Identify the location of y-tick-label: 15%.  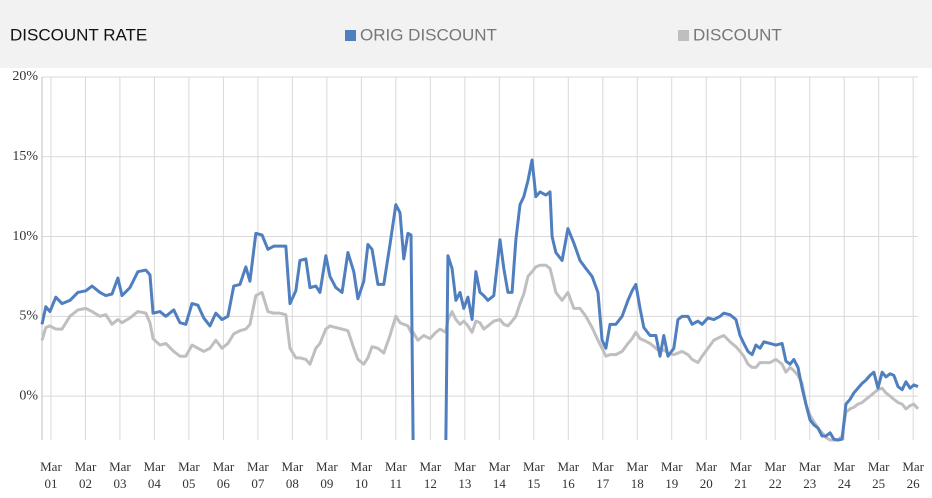
(25, 156).